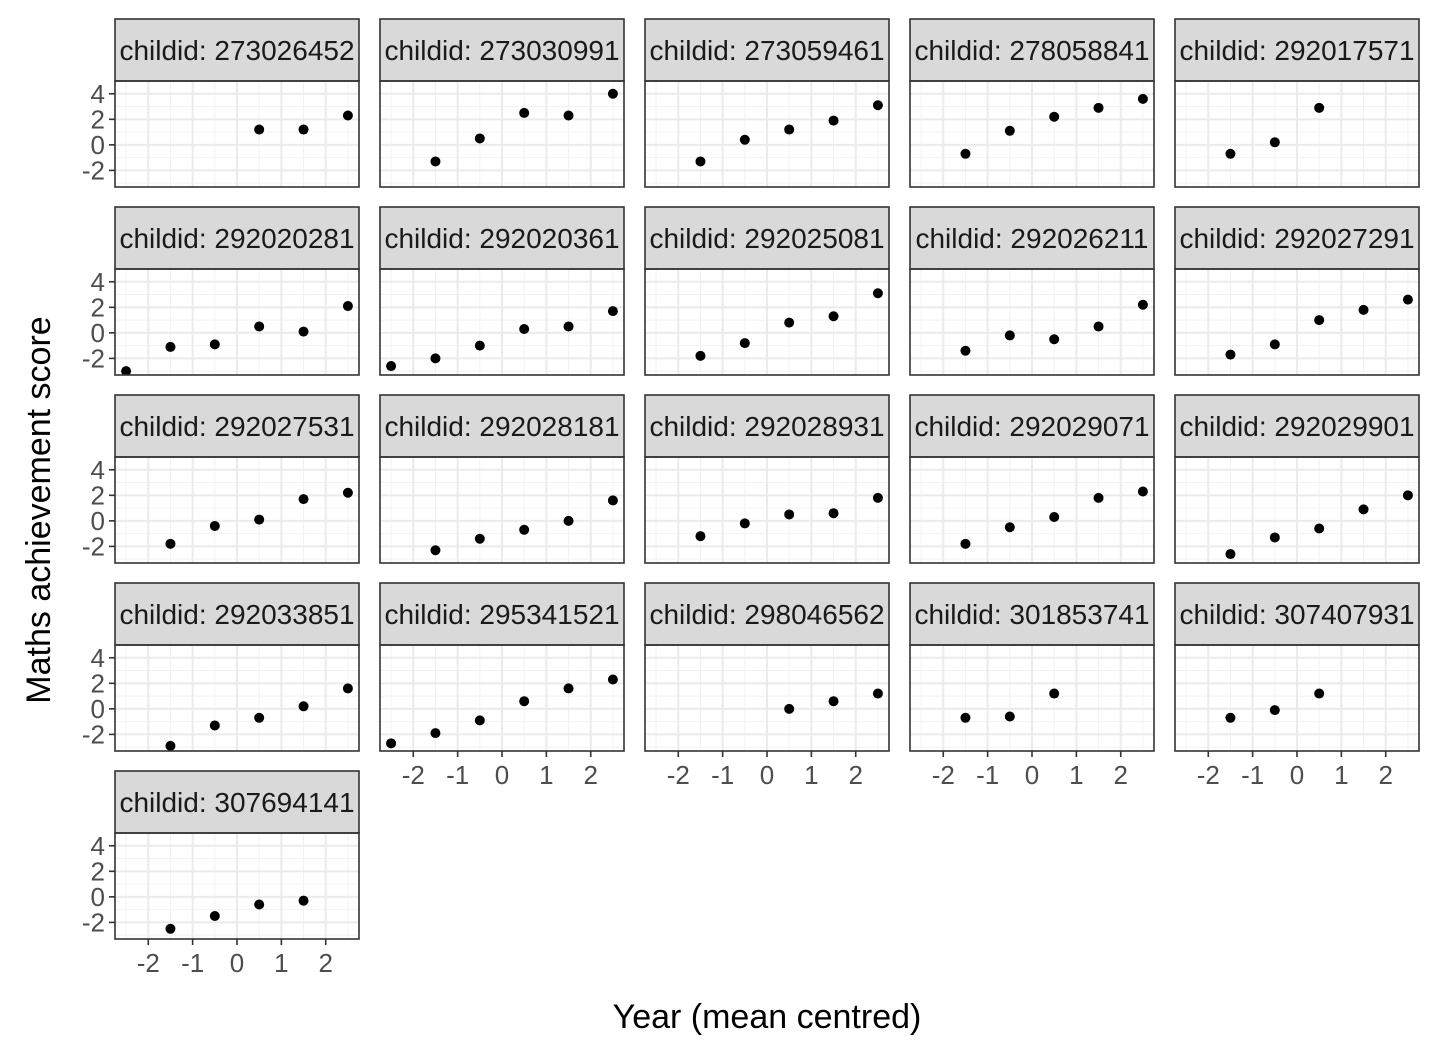 The width and height of the screenshot is (1440, 1061). Describe the element at coordinates (1296, 614) in the screenshot. I see `facet-strip-label: childid: 307407931` at that location.